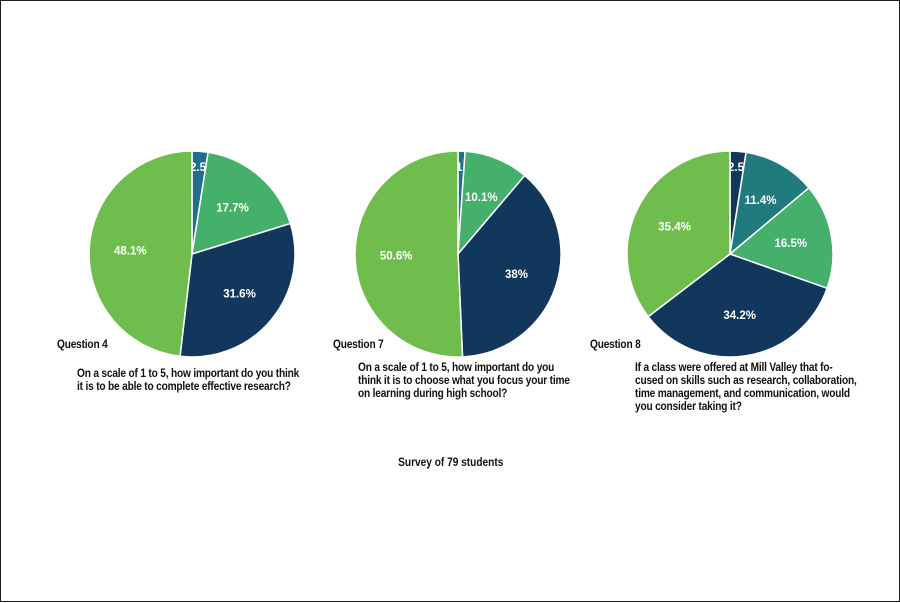  I want to click on pie-slice-label: 48.1%, so click(130, 251).